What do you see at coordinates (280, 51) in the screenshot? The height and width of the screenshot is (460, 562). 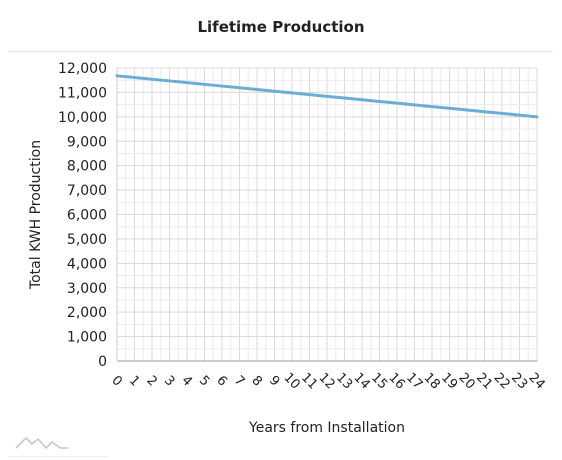 I see `title-divider` at bounding box center [280, 51].